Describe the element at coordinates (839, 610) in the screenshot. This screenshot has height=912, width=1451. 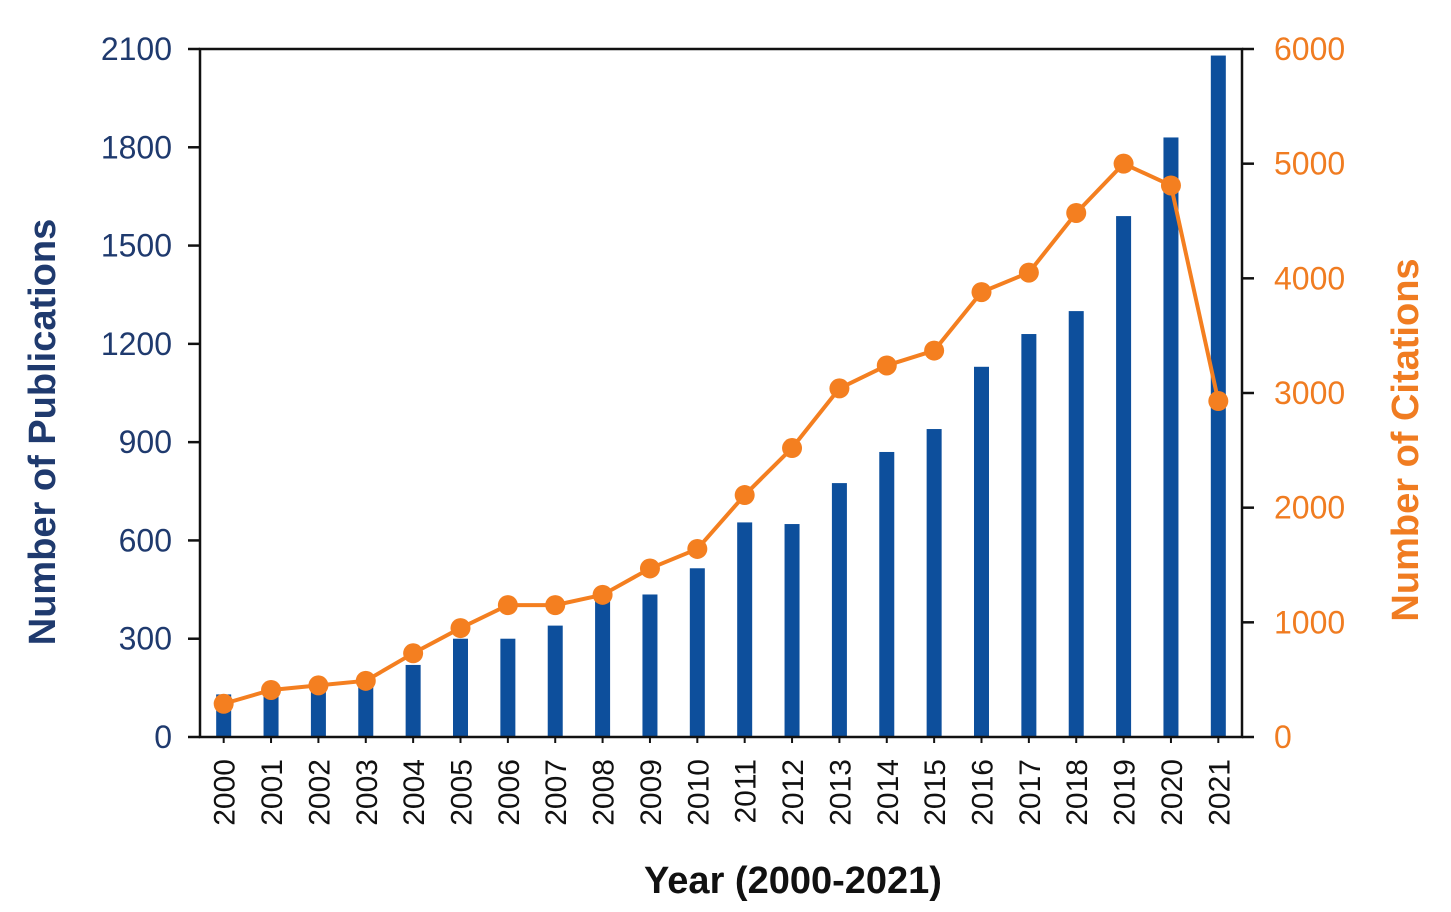
I see `bar-2013` at that location.